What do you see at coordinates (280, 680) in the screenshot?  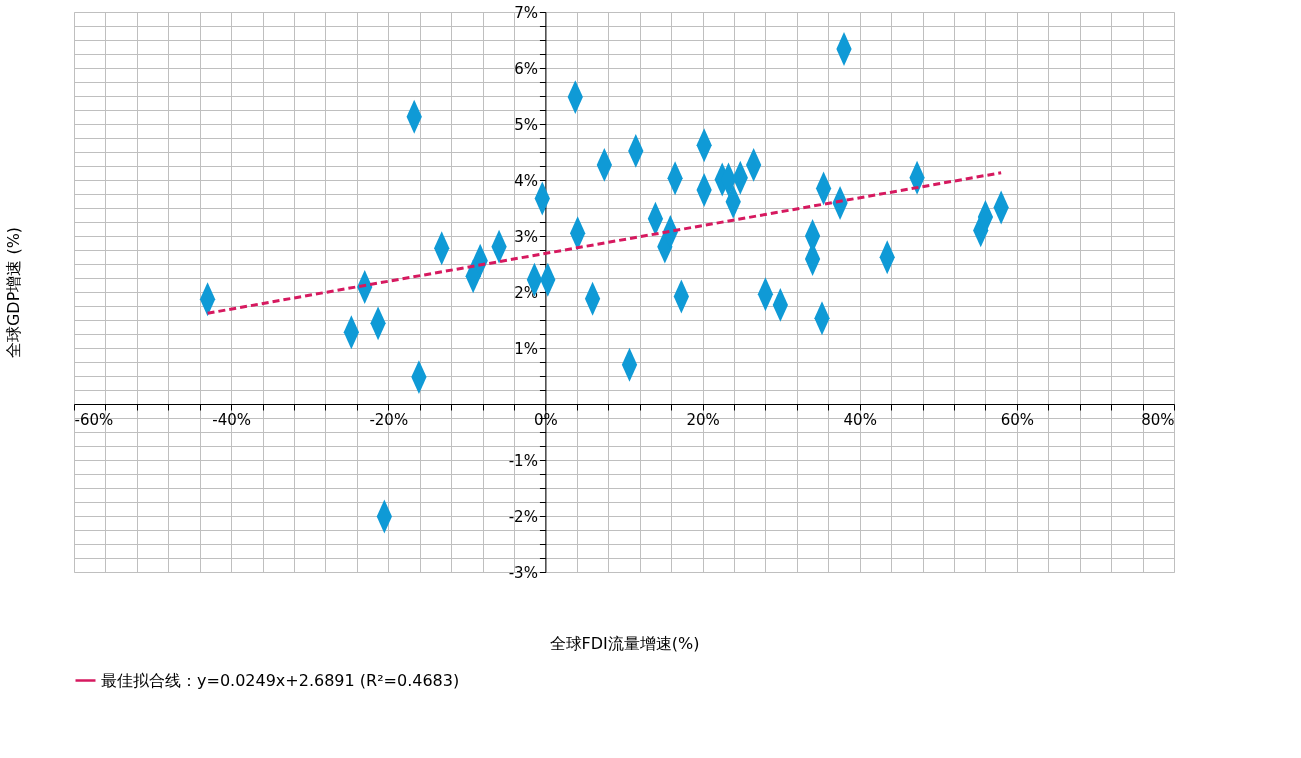 I see `legend-label: 最佳拟合线：y=0.0249x+2.6891 (R²=0.4683)` at bounding box center [280, 680].